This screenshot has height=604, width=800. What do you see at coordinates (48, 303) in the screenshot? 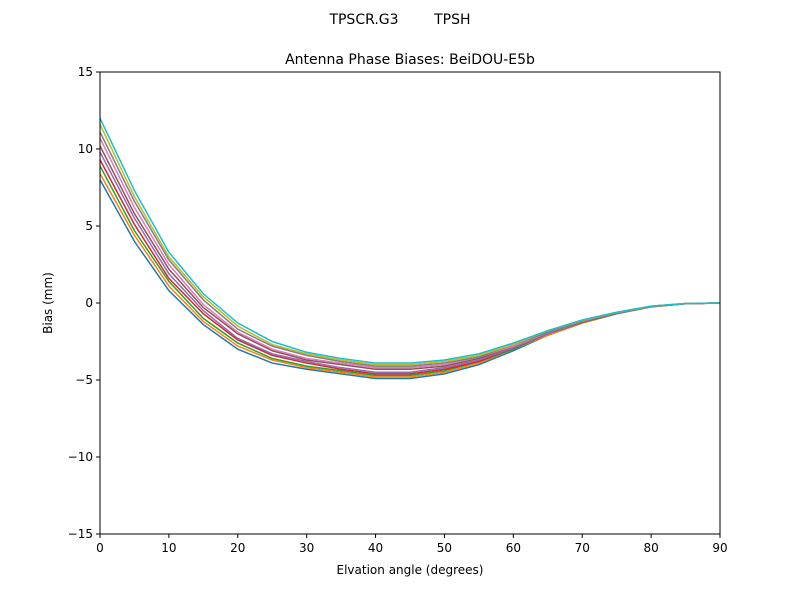
I see `y-axis-label: Bias (mm)` at bounding box center [48, 303].